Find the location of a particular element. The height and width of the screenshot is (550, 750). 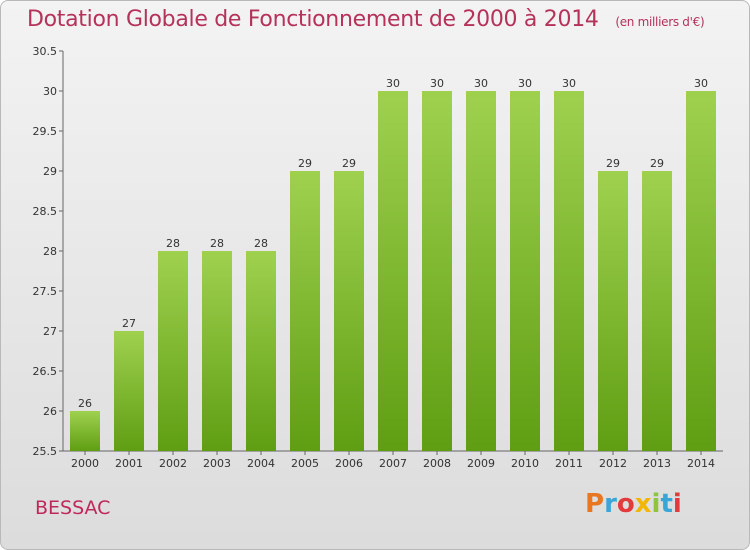

logo-letter: x is located at coordinates (643, 504).